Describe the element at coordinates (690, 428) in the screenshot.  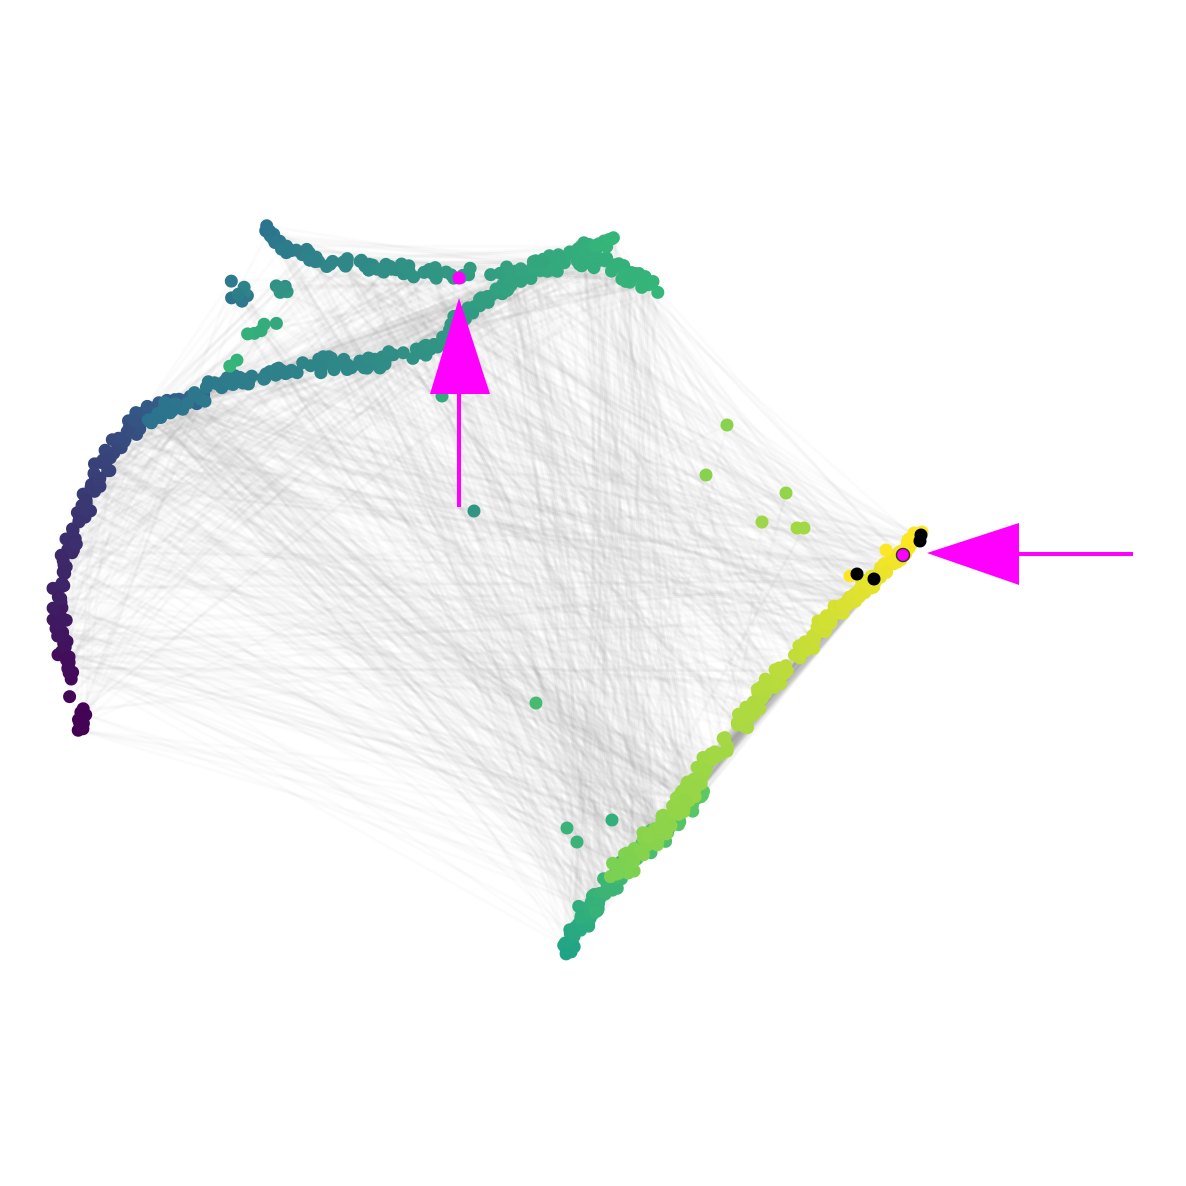
I see `highlight-layer` at that location.